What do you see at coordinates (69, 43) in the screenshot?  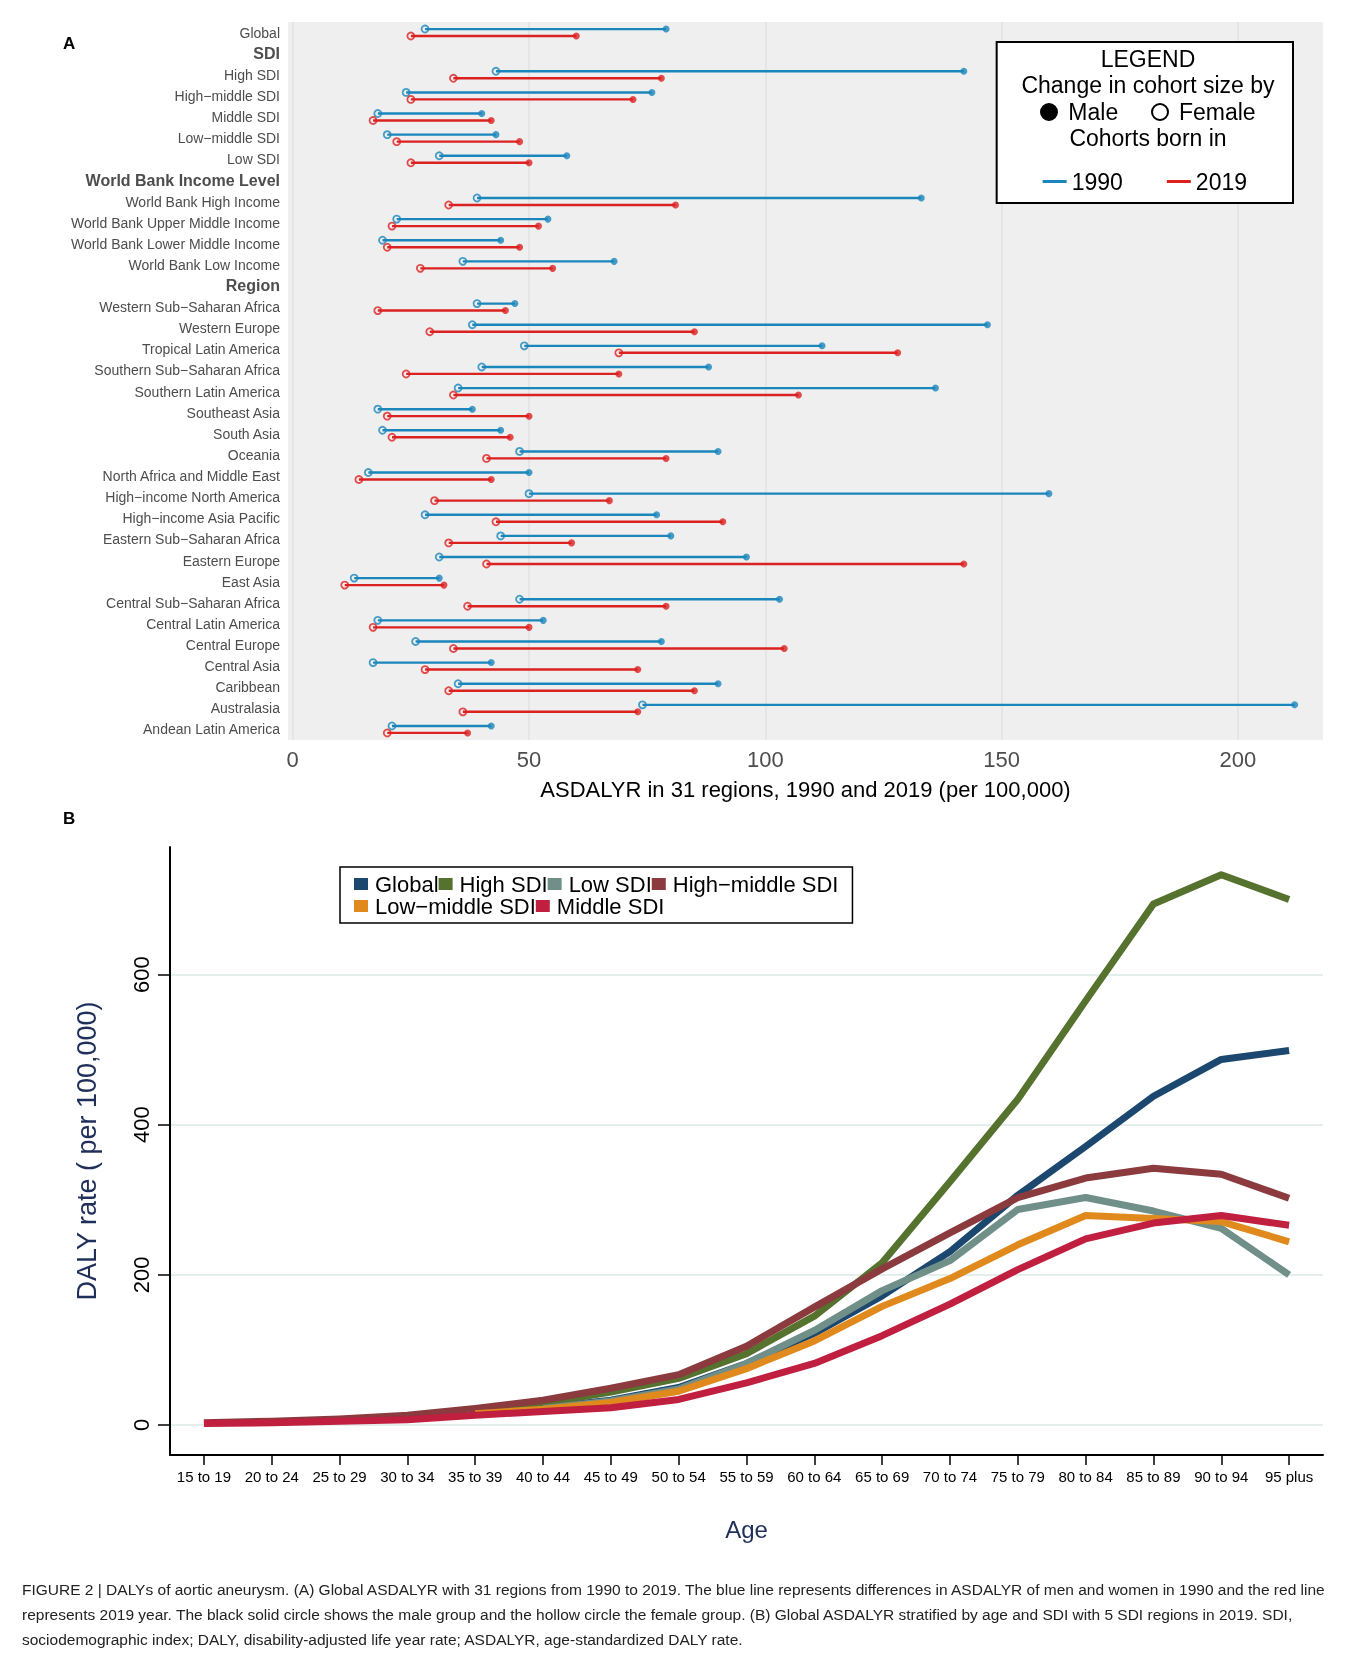 I see `text: A` at bounding box center [69, 43].